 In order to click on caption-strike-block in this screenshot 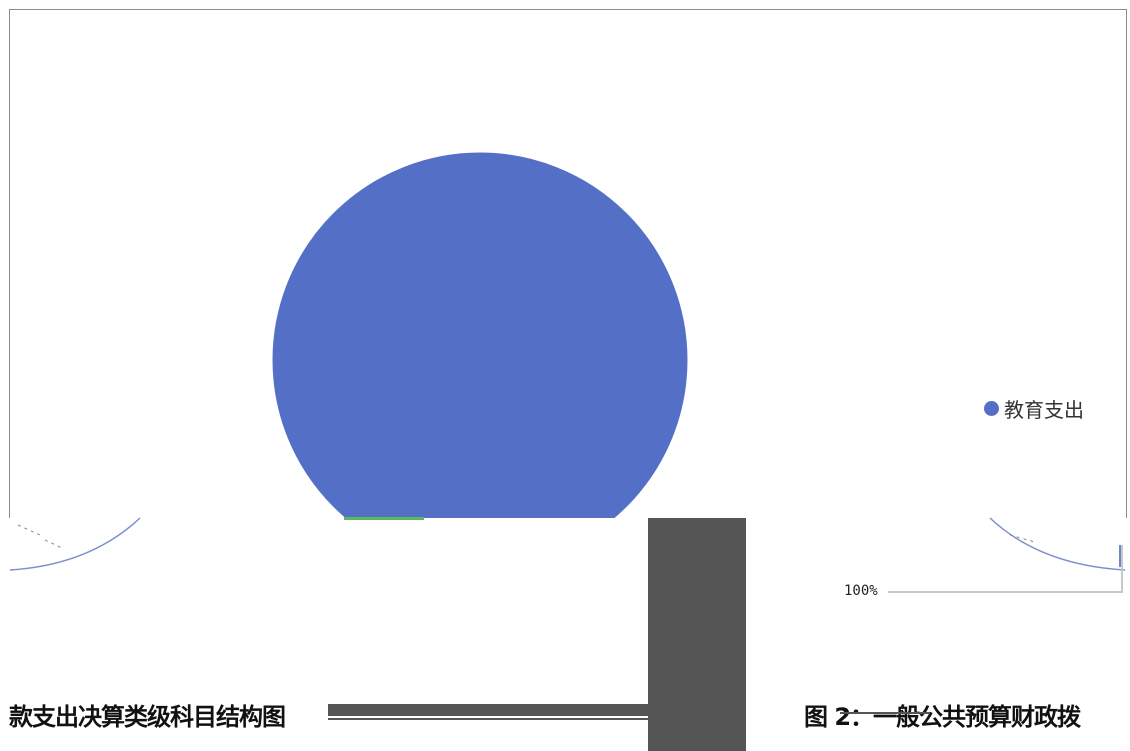, I will do `click(488, 710)`.